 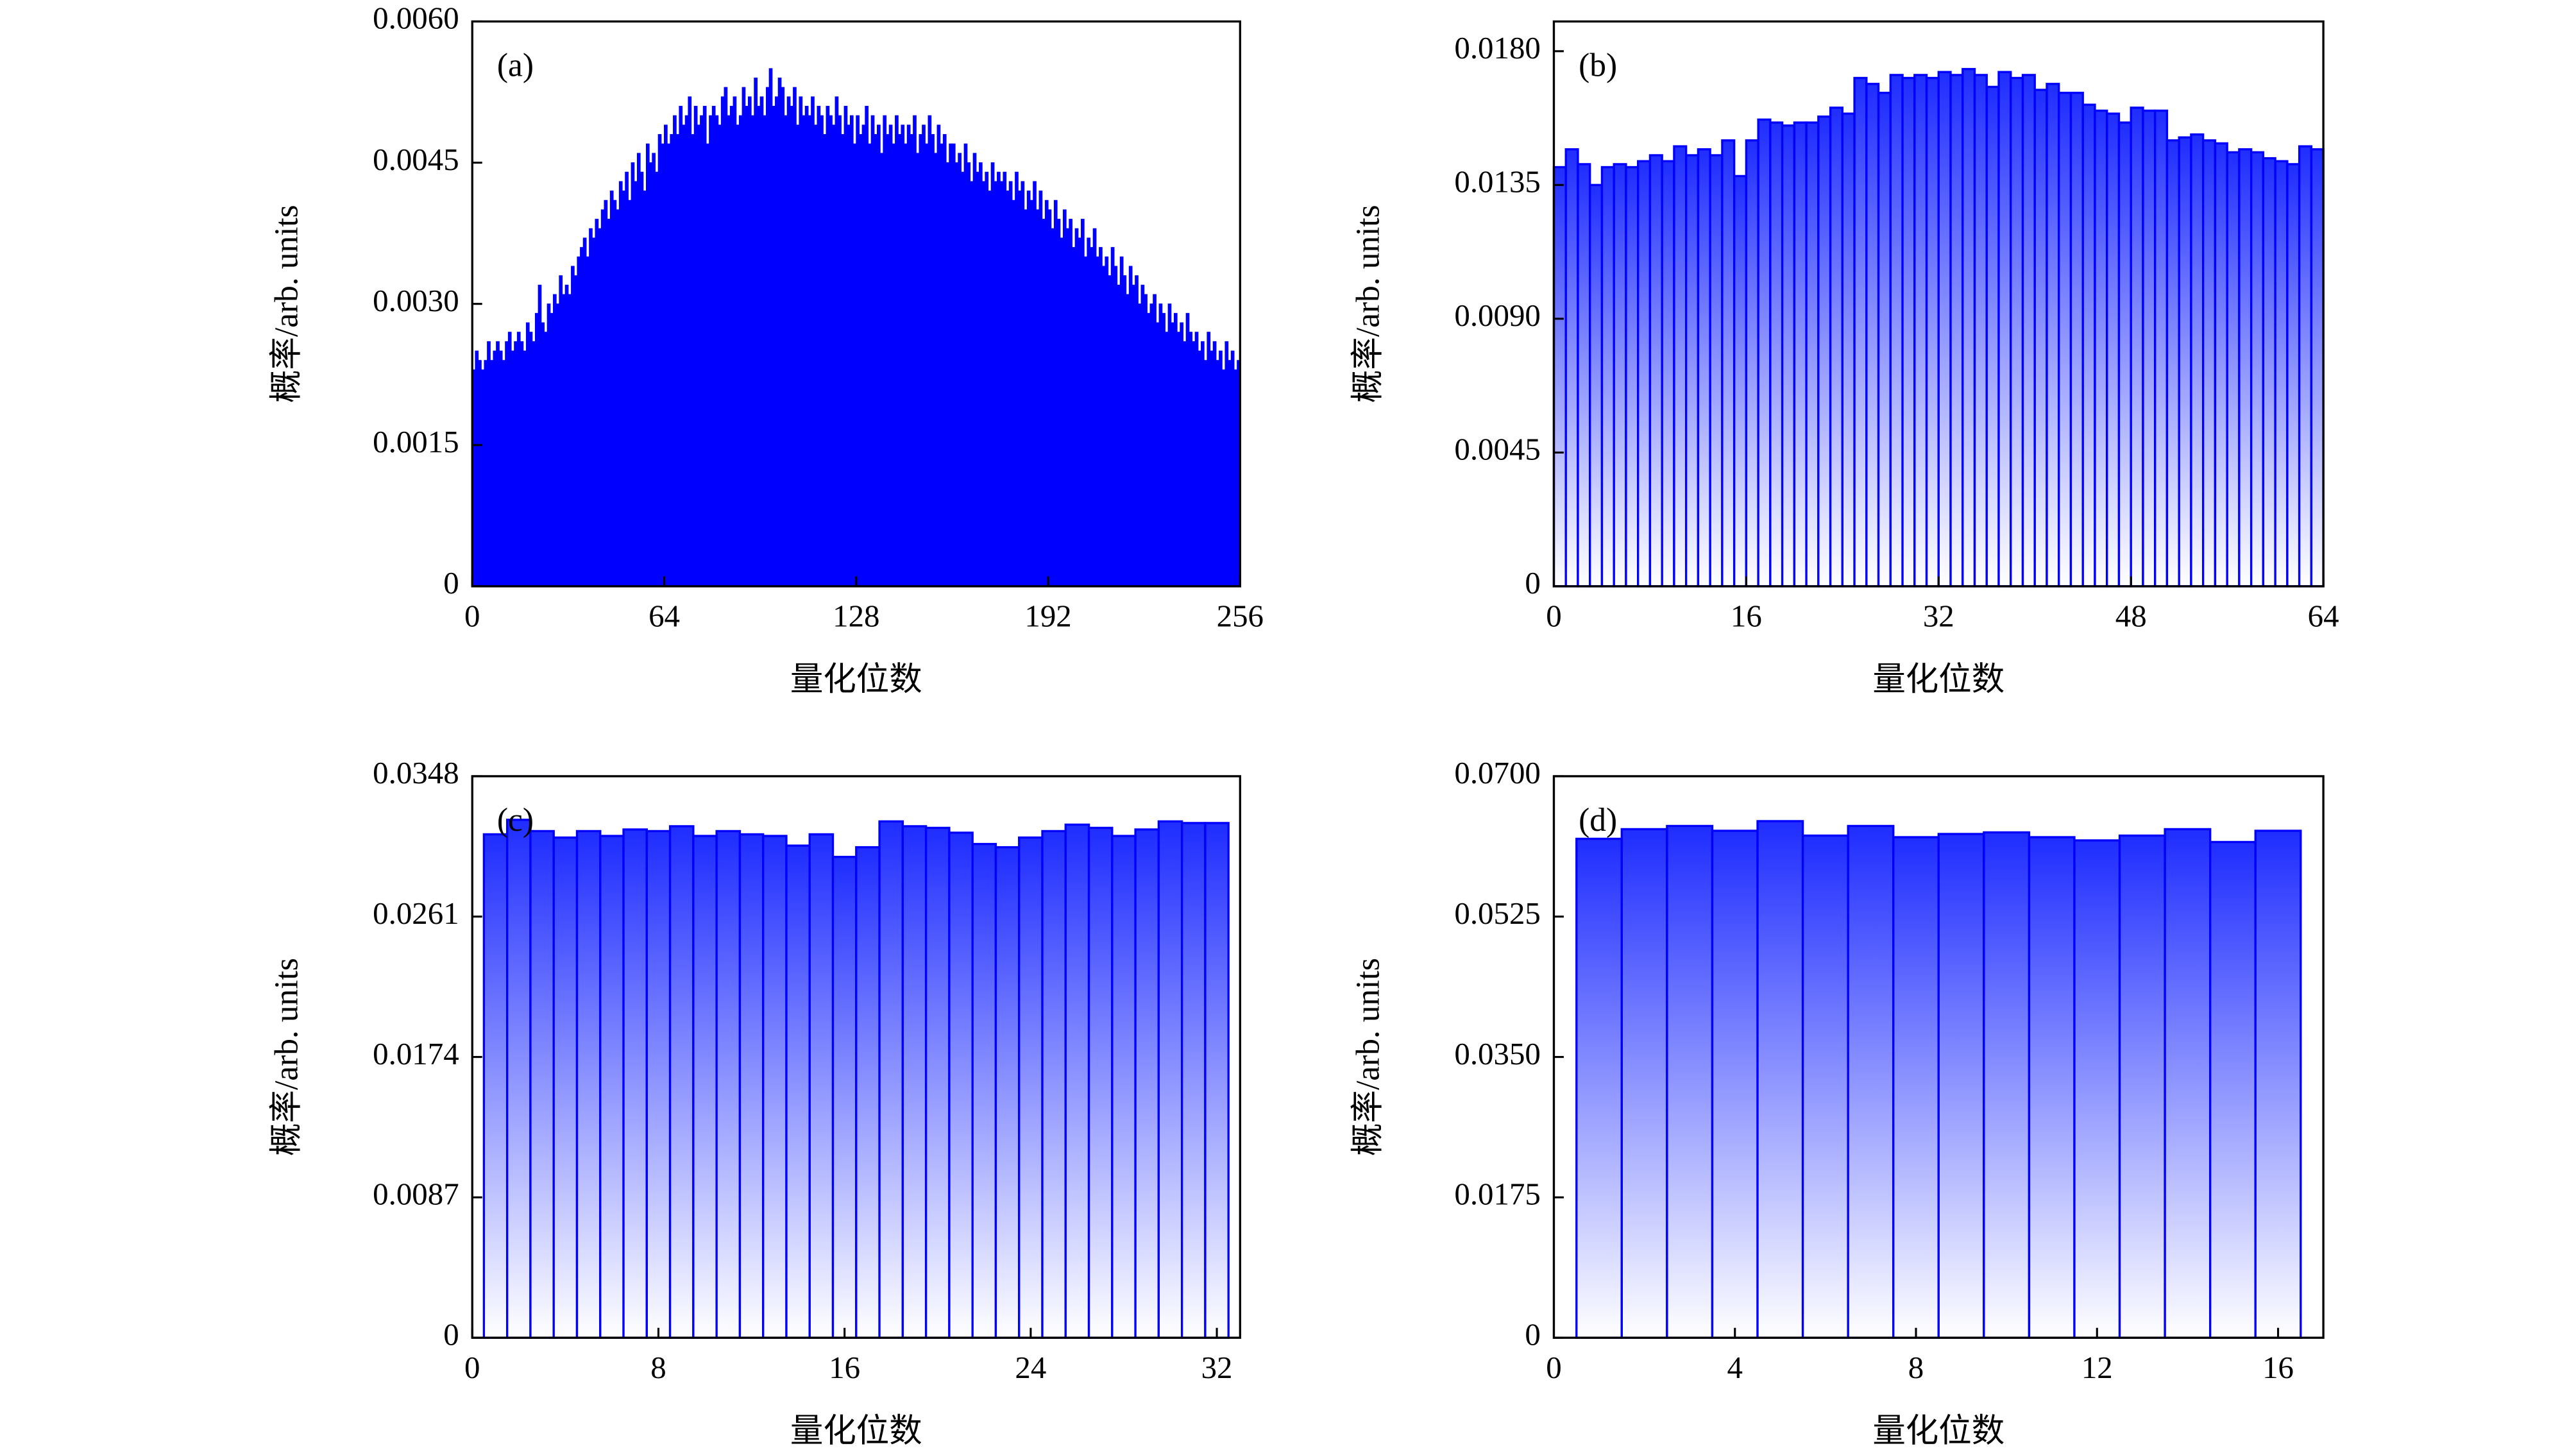 What do you see at coordinates (856, 616) in the screenshot?
I see `x-tick-label: 128` at bounding box center [856, 616].